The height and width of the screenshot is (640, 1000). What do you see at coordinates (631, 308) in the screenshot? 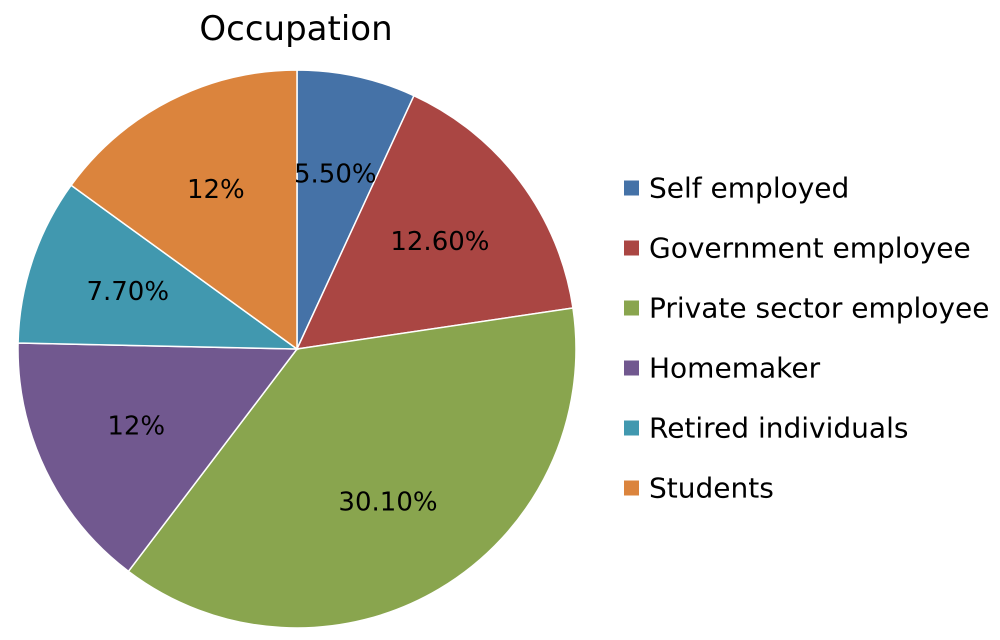
I see `legend-swatch-private-sector-employee` at bounding box center [631, 308].